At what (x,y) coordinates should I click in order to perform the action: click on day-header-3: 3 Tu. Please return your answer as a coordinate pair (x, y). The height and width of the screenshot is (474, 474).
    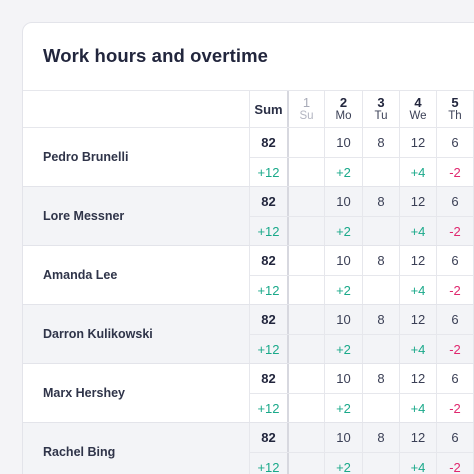
    Looking at the image, I should click on (380, 109).